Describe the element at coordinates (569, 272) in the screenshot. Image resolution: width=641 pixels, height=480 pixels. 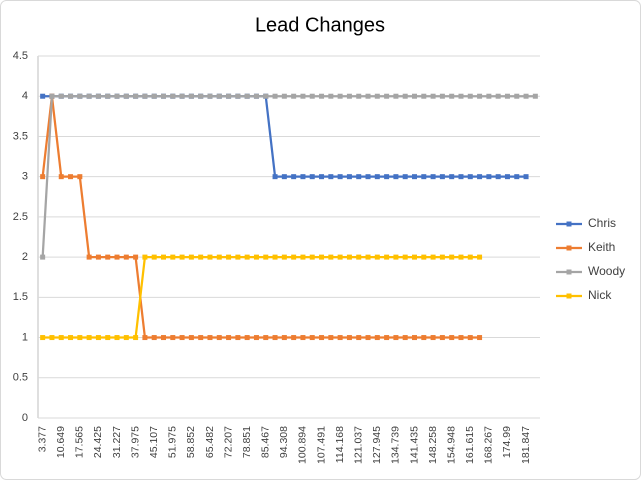
I see `legend-marker` at that location.